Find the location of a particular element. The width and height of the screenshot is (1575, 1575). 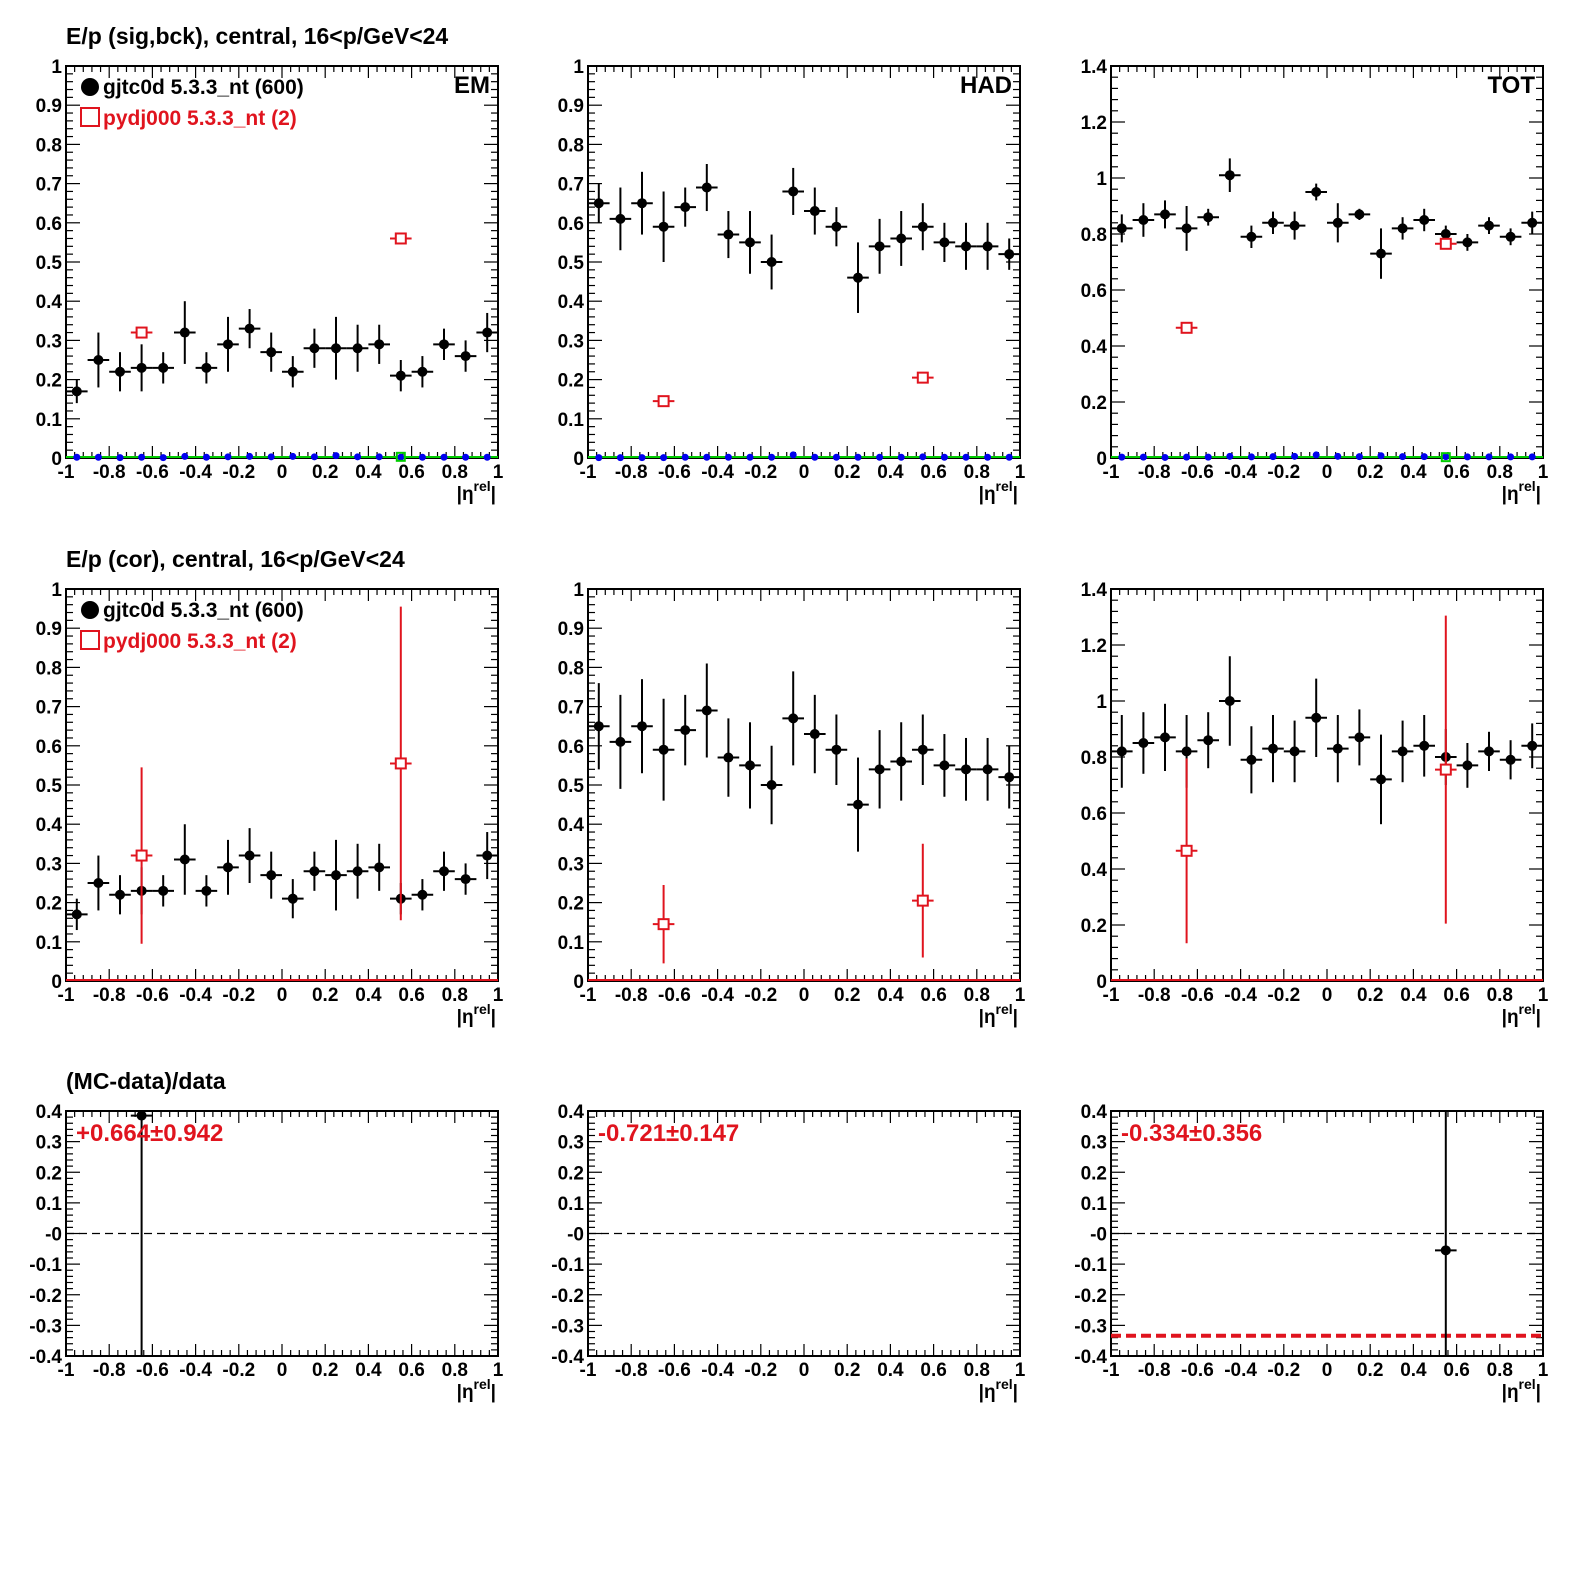

y-tick-label: 0.8 is located at coordinates (571, 145).